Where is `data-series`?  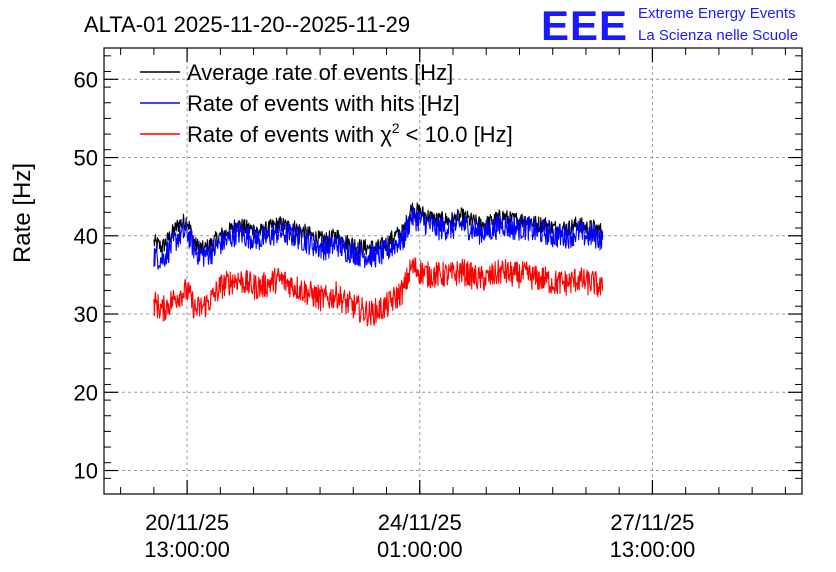
data-series is located at coordinates (378, 264).